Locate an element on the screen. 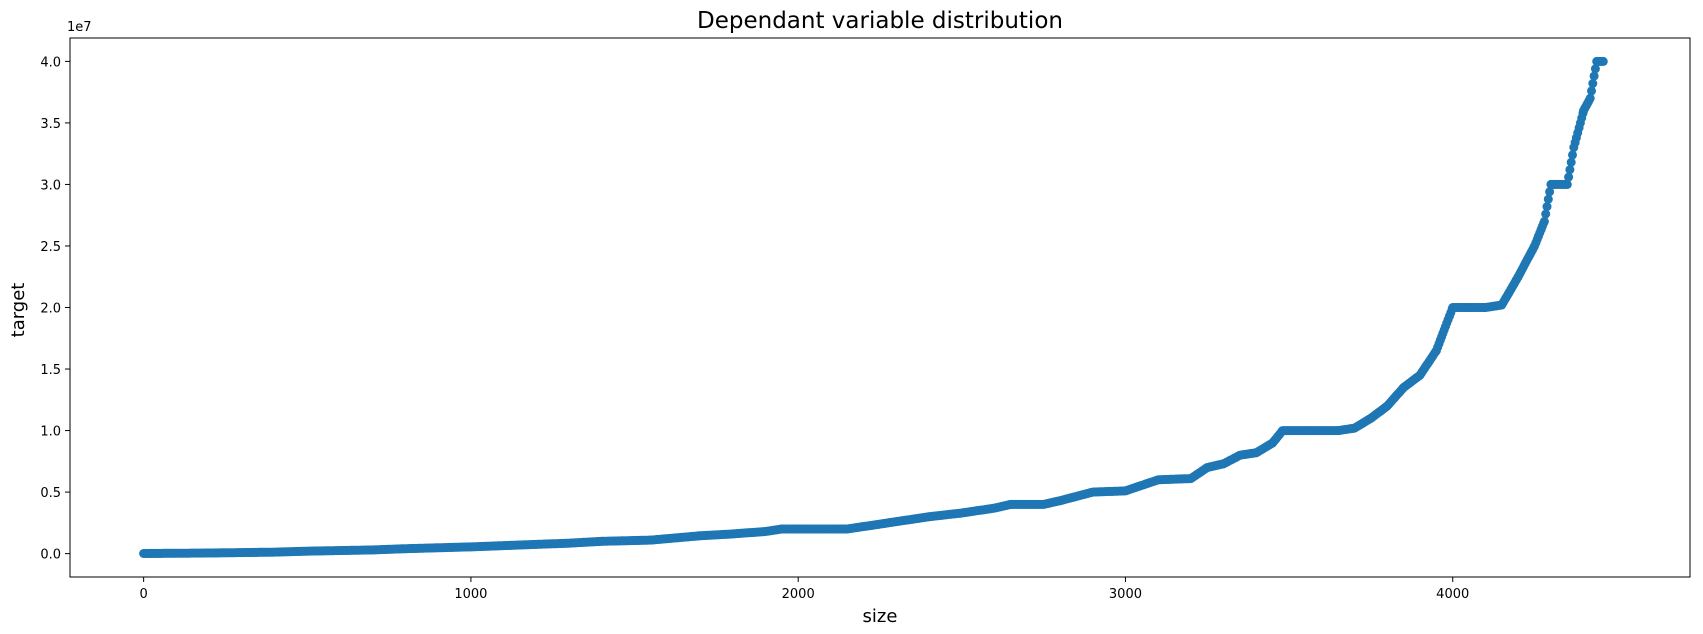 The image size is (1703, 634). y-tick-label: 1.5 is located at coordinates (50, 370).